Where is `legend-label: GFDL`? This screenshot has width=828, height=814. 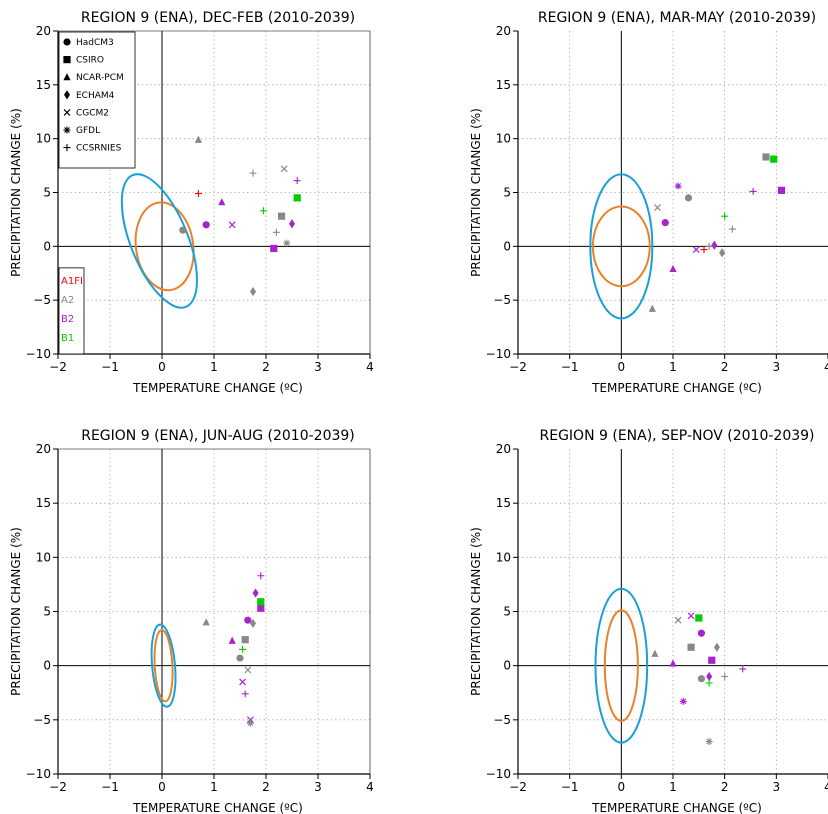 legend-label: GFDL is located at coordinates (88, 131).